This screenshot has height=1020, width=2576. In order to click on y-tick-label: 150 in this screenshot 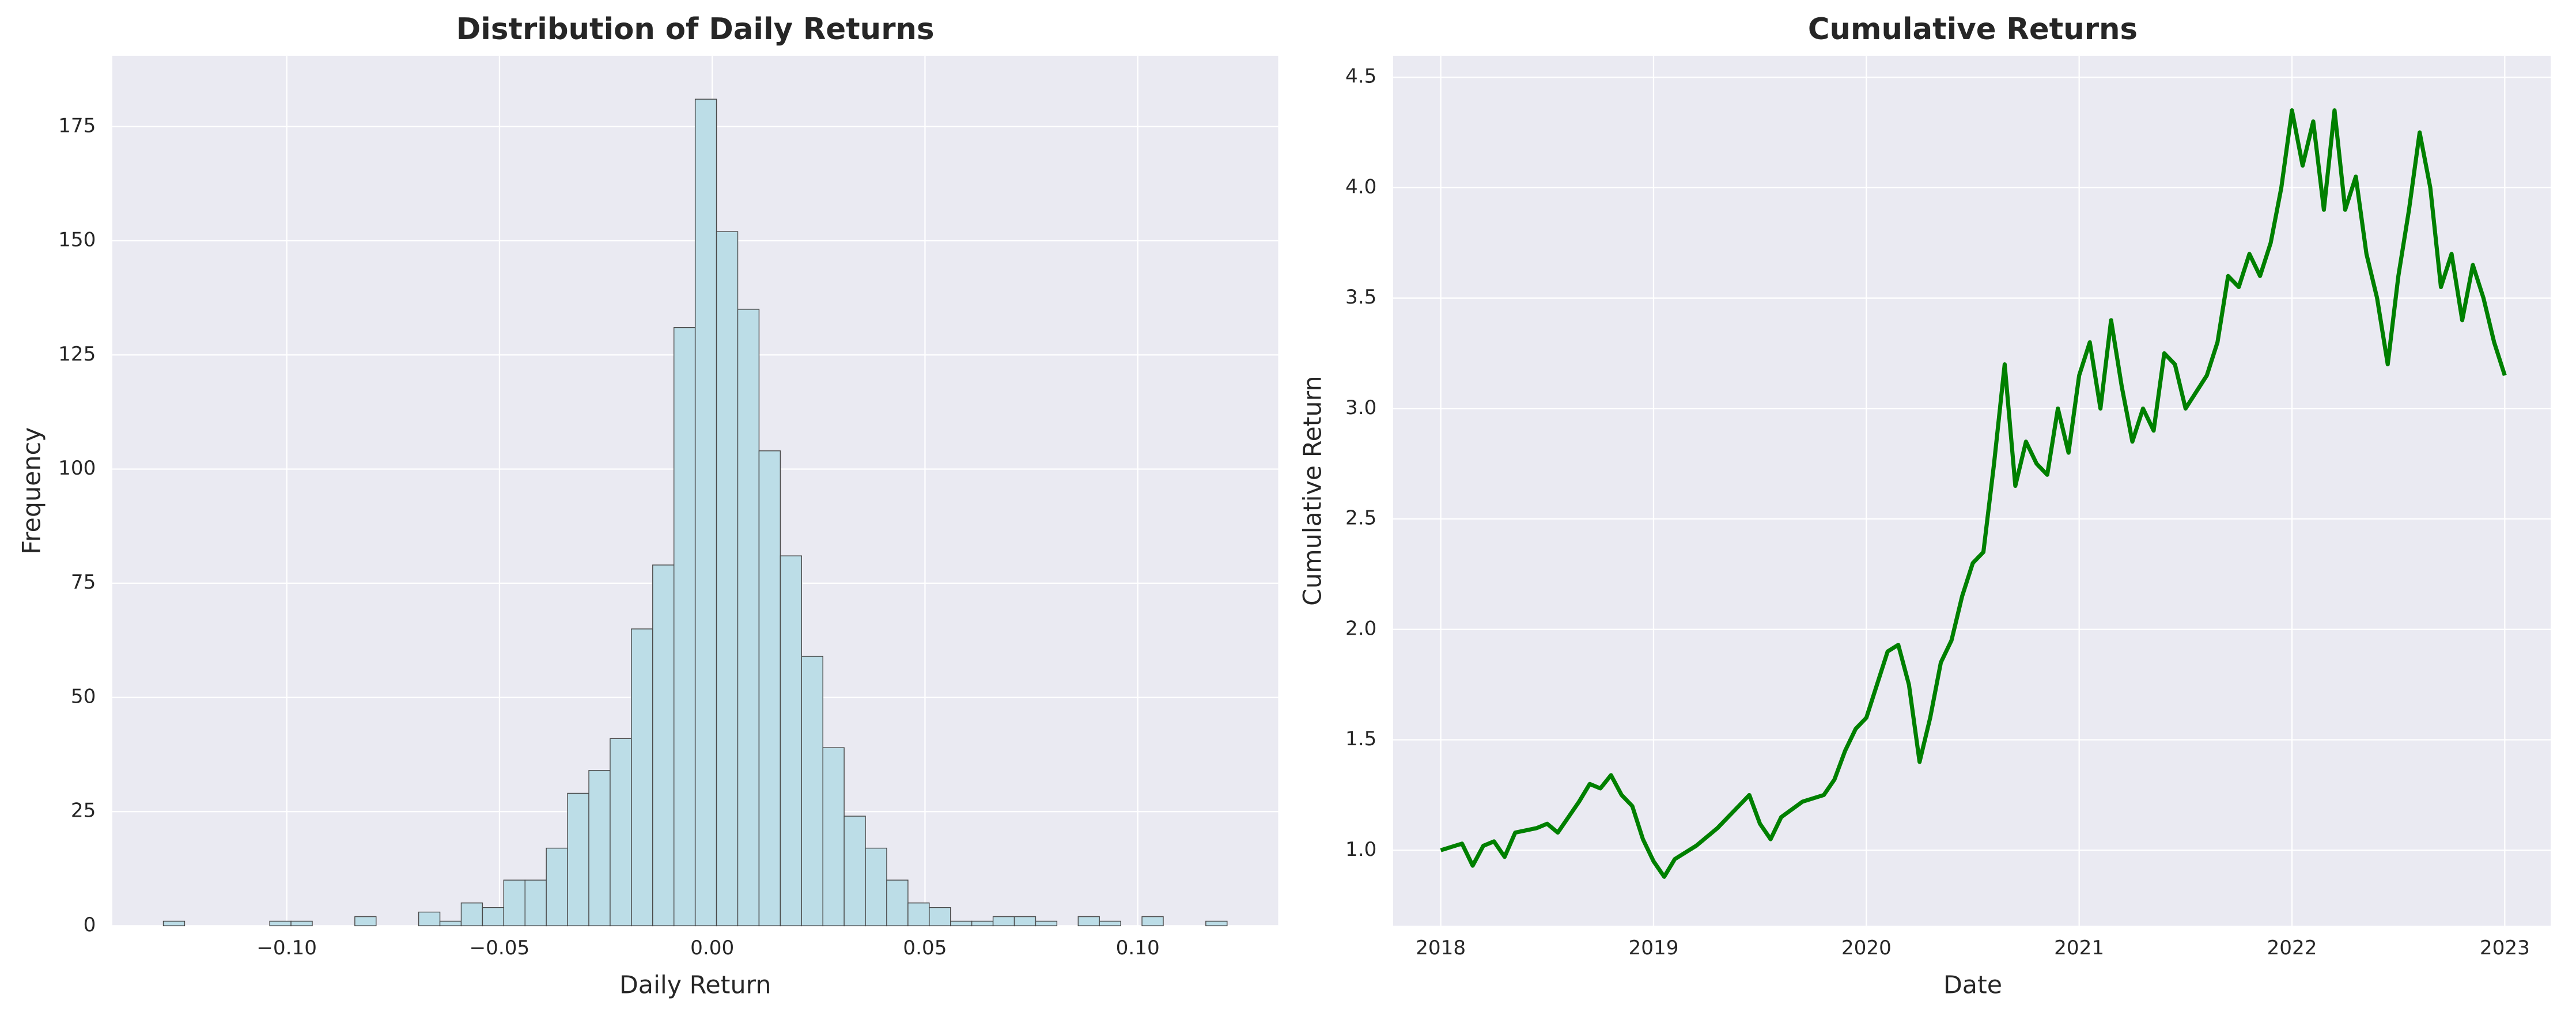, I will do `click(77, 240)`.